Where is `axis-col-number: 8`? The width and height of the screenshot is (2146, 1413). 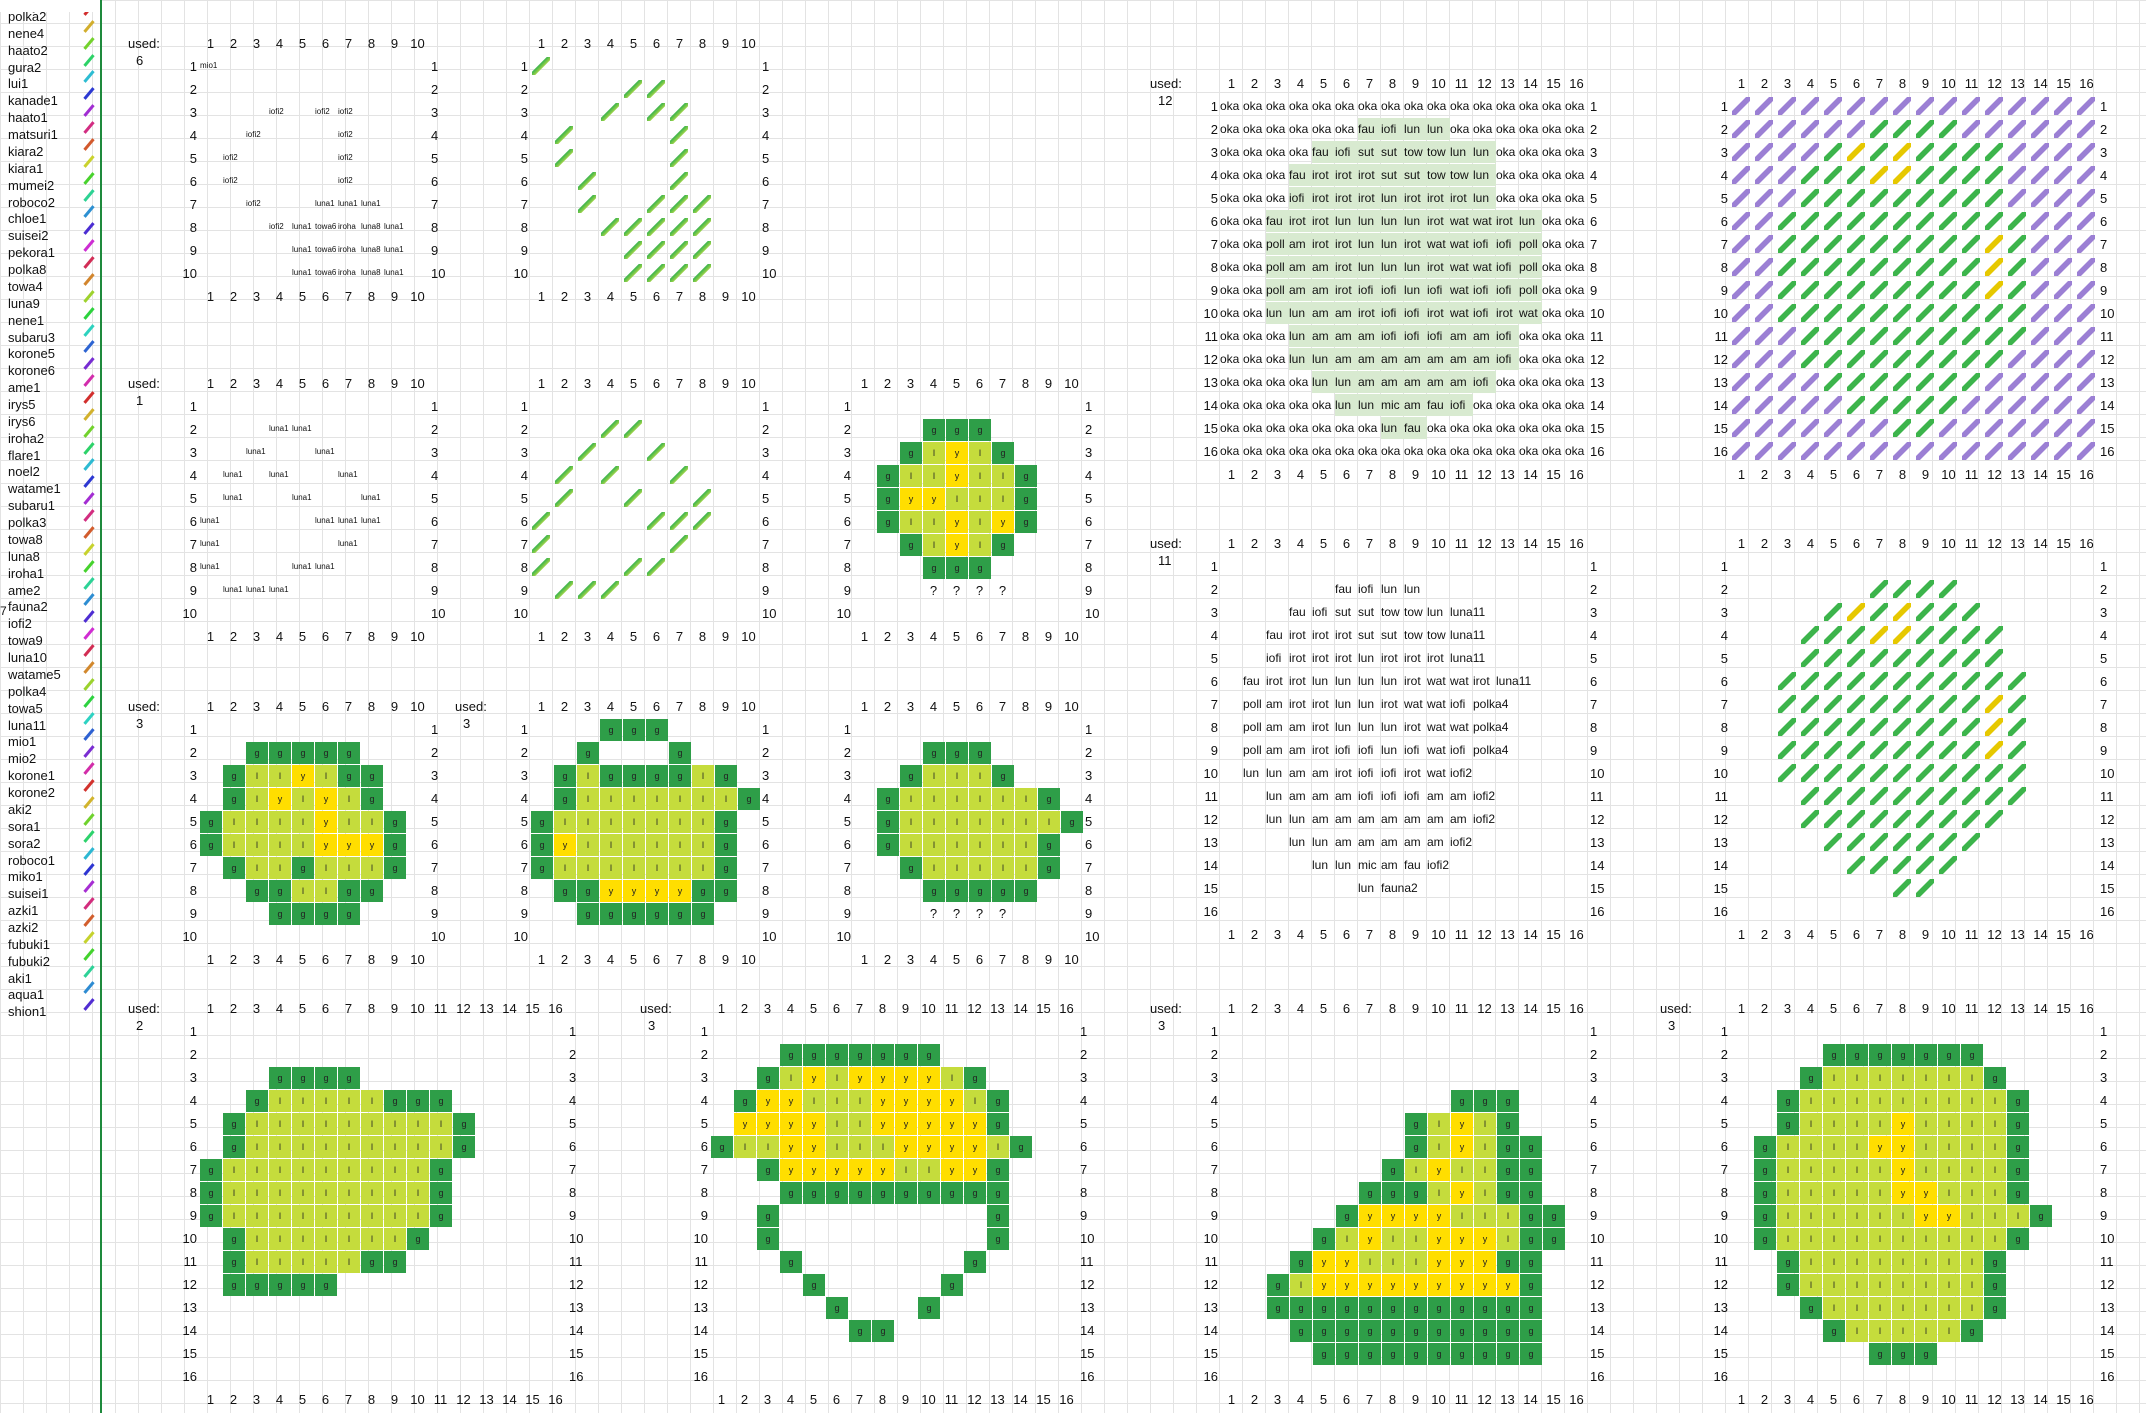 axis-col-number: 8 is located at coordinates (702, 706).